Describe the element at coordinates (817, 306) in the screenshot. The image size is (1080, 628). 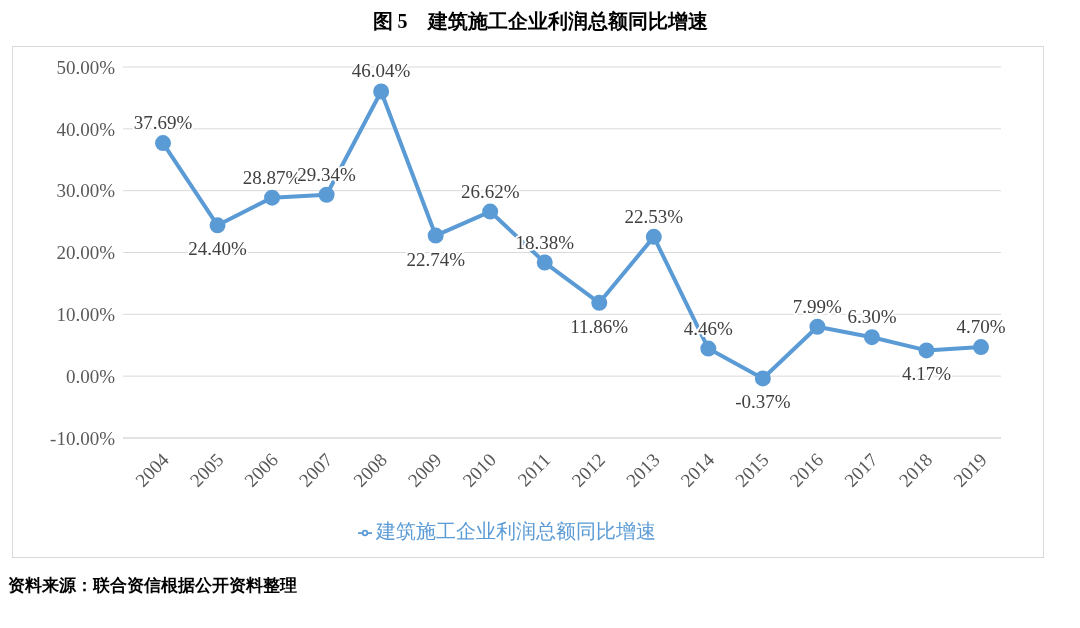
I see `data-label: 7.99%` at that location.